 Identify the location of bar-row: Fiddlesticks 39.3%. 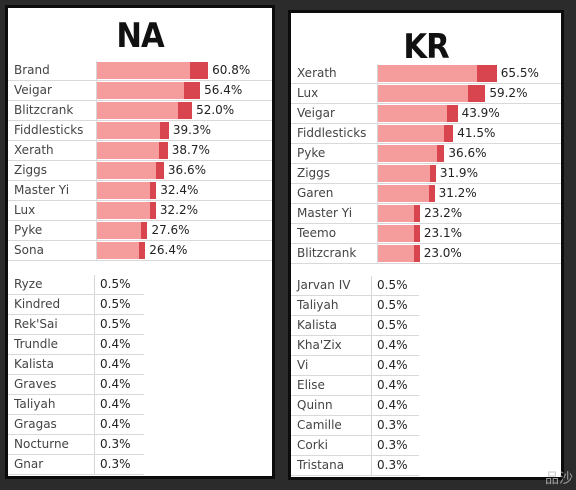
(140, 131).